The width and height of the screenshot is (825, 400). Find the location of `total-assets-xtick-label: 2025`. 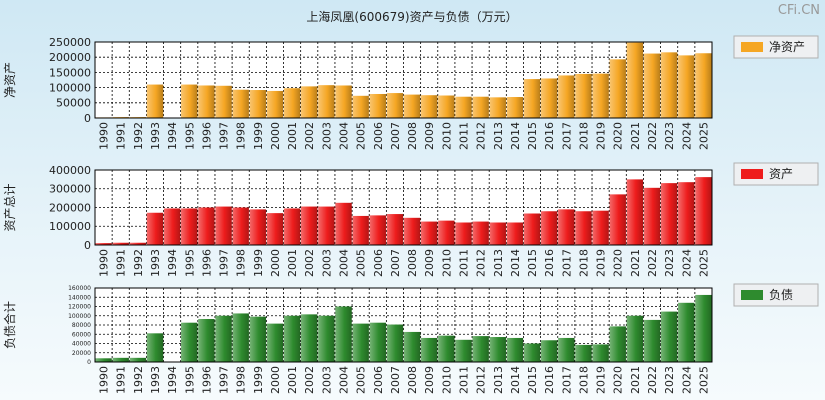

total-assets-xtick-label: 2025 is located at coordinates (703, 263).